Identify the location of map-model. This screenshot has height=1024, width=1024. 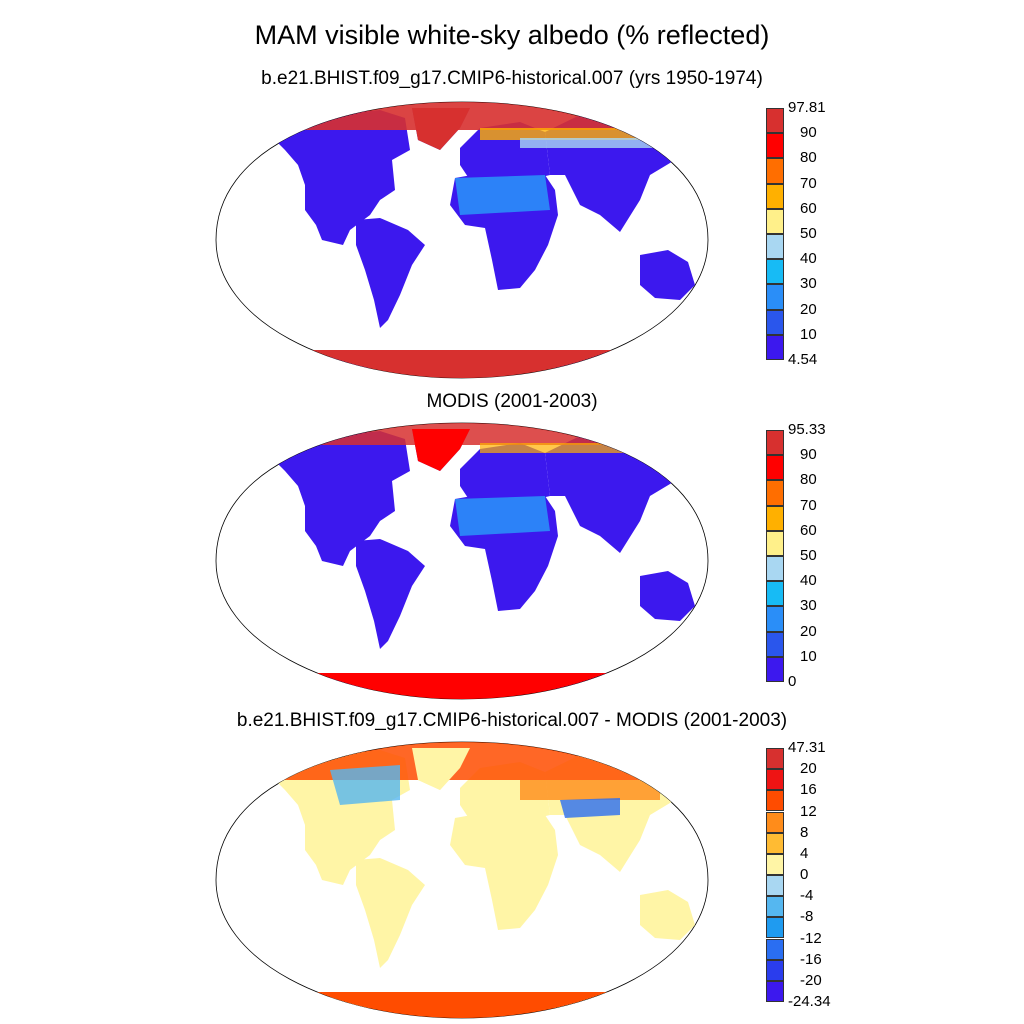
(462, 240).